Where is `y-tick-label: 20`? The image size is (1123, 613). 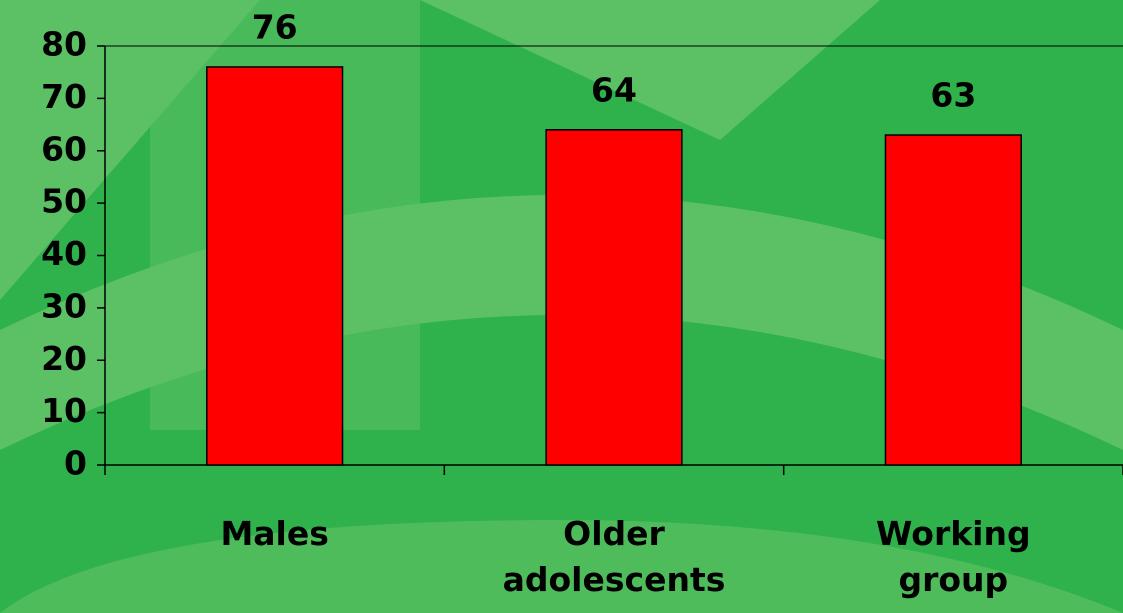
y-tick-label: 20 is located at coordinates (64, 358).